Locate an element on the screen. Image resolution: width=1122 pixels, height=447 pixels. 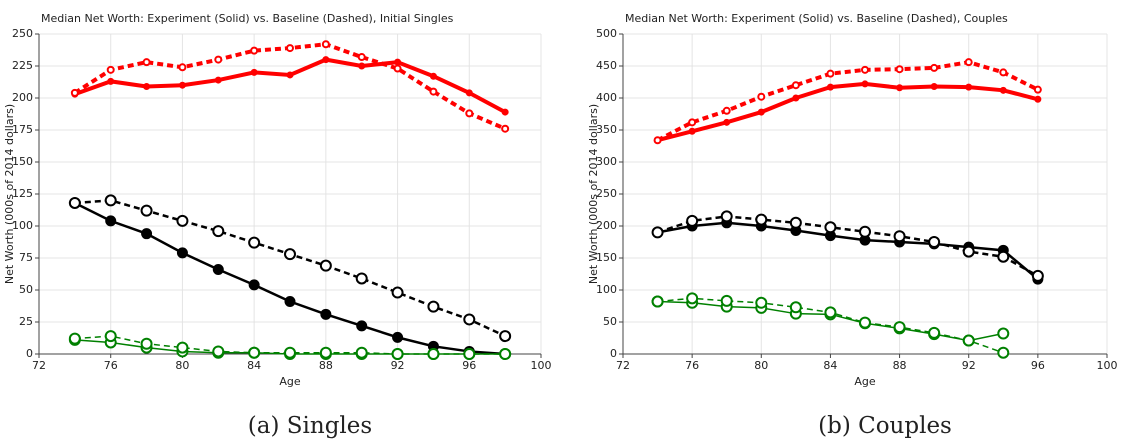
x-tick-label: 96 is located at coordinates (469, 365).